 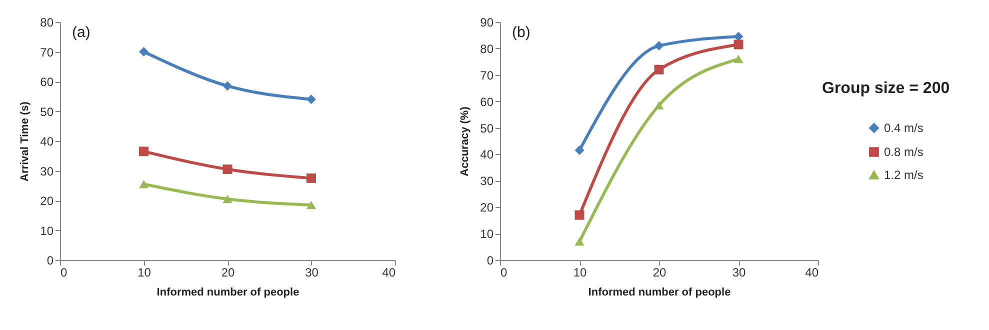 What do you see at coordinates (81, 32) in the screenshot?
I see `annotation: (a)` at bounding box center [81, 32].